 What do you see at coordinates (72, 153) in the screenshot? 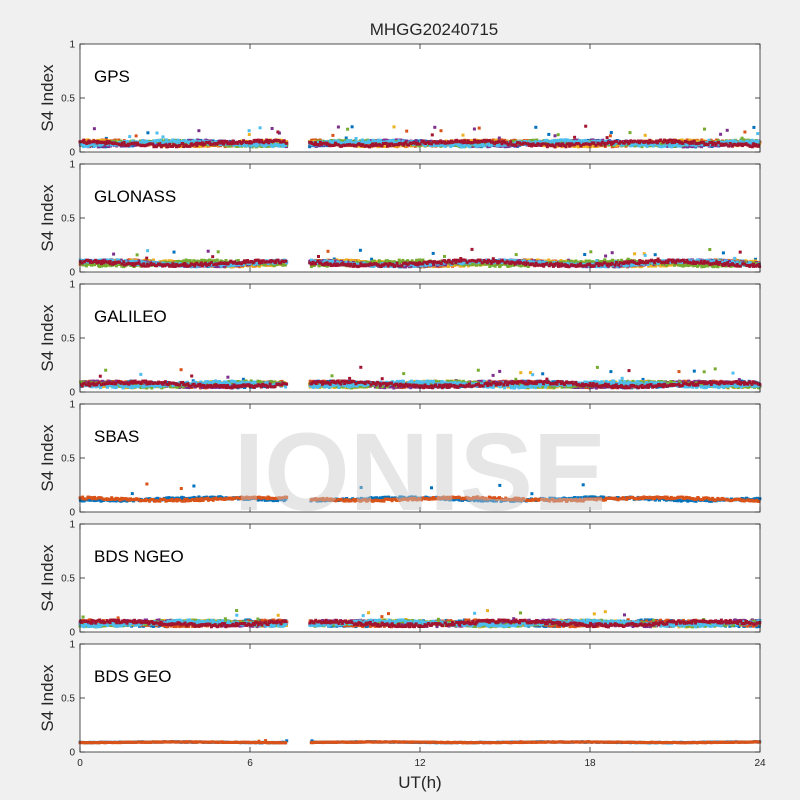
I see `y-tick-label: 0` at bounding box center [72, 153].